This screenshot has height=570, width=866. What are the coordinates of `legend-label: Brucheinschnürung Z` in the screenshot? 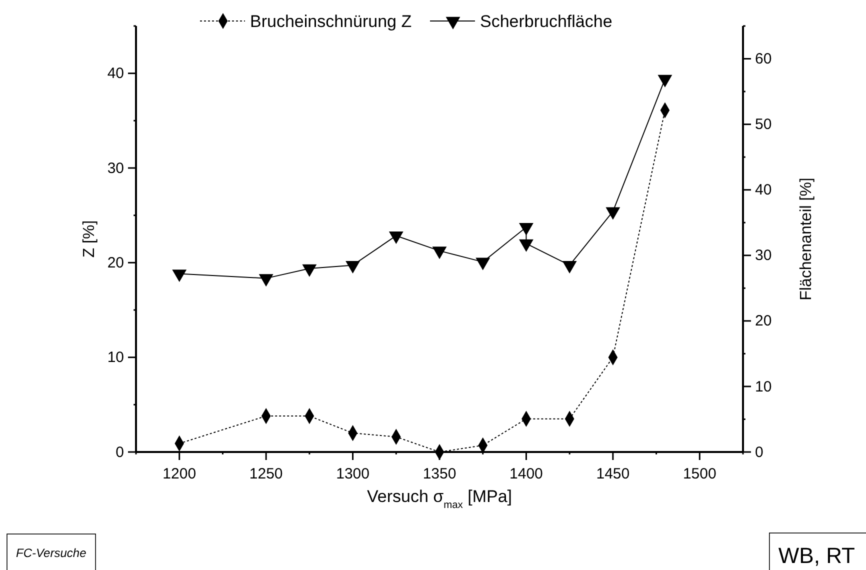 It's located at (331, 21).